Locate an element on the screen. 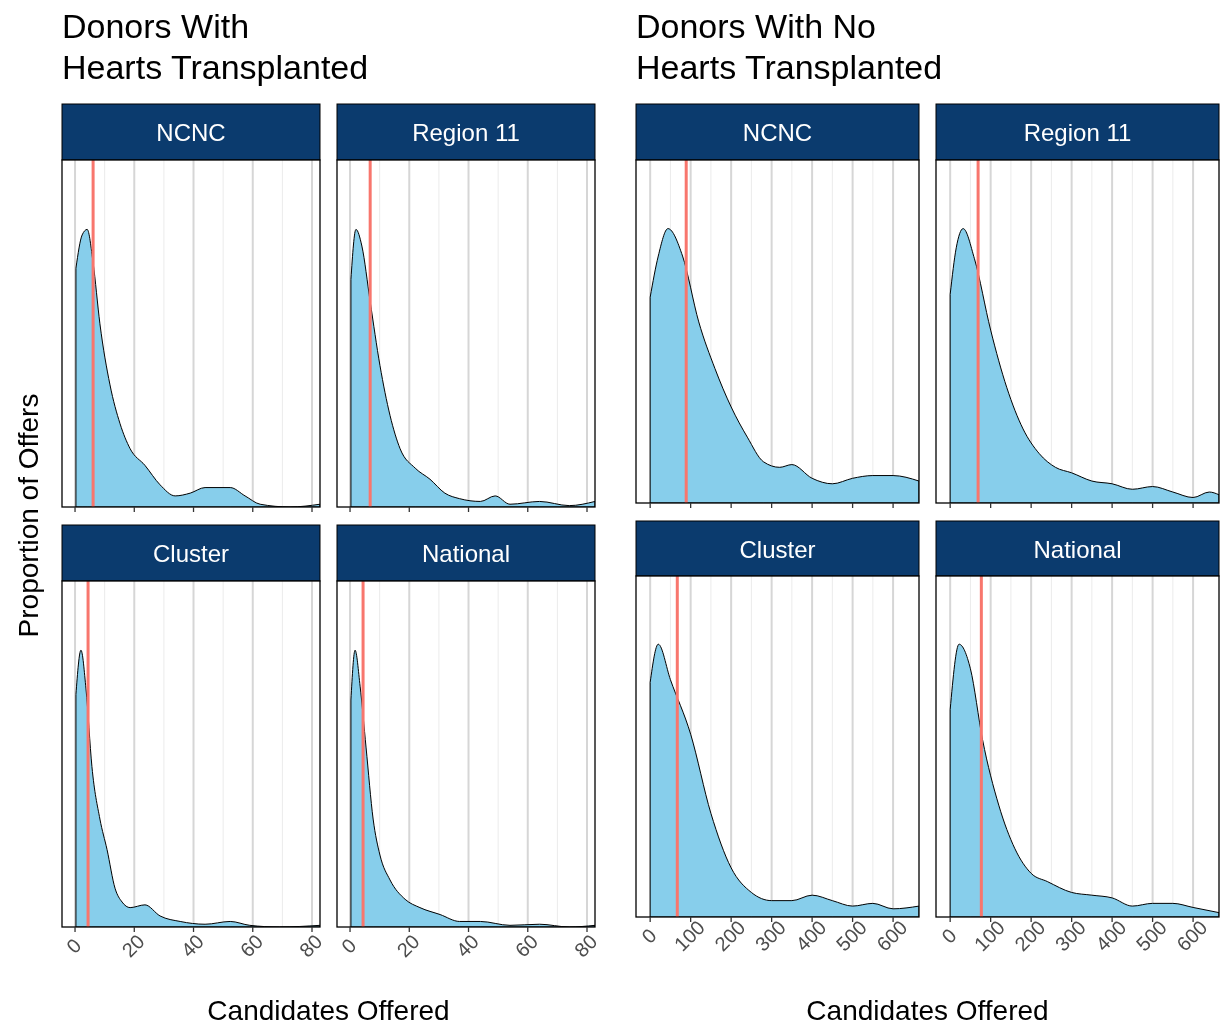  y-axis-title: Proportion of Offers is located at coordinates (28, 515).